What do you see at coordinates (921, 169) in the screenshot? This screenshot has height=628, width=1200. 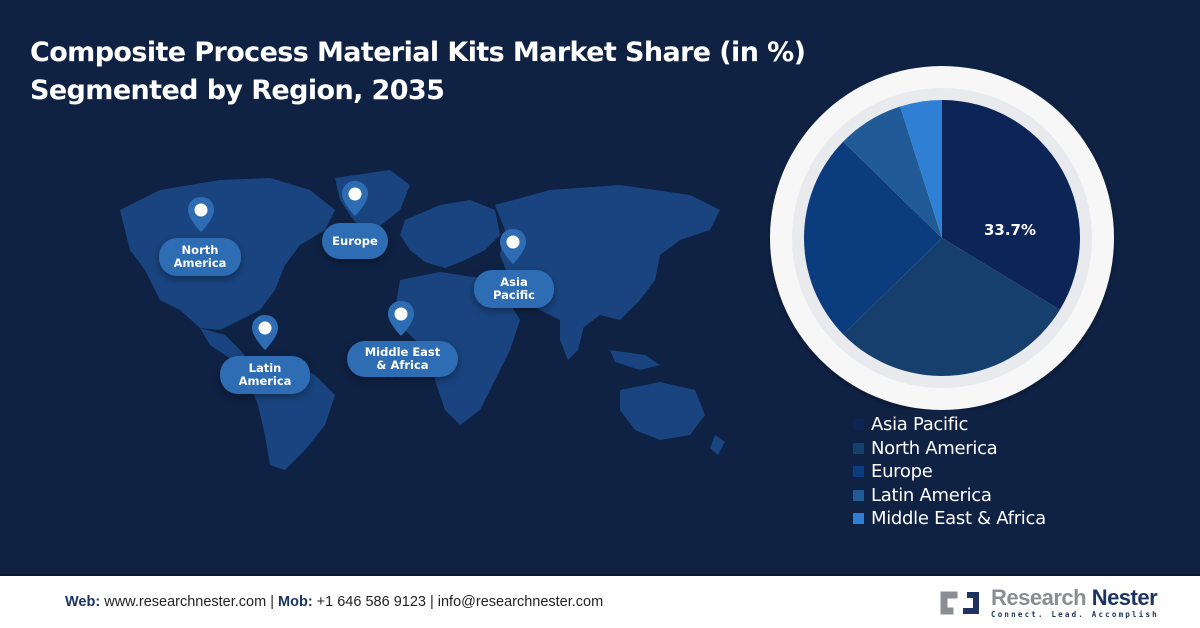 I see `pie-slice-middle-east-africa` at bounding box center [921, 169].